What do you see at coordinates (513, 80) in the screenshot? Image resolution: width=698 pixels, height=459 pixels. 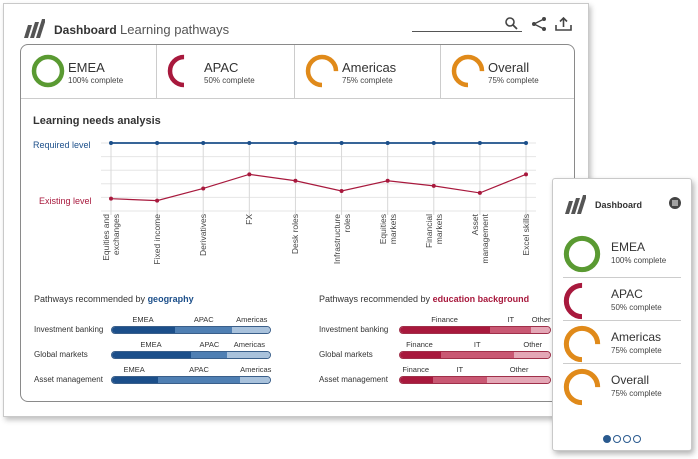 I see `kpi-percent: 75% complete` at bounding box center [513, 80].